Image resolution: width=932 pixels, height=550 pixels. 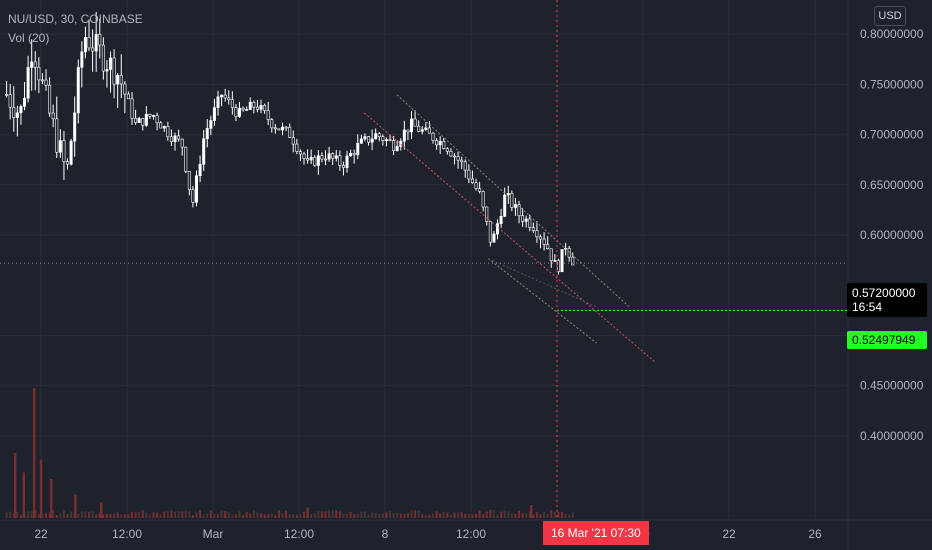 I want to click on price-tick-label: 0.40000000, so click(x=892, y=436).